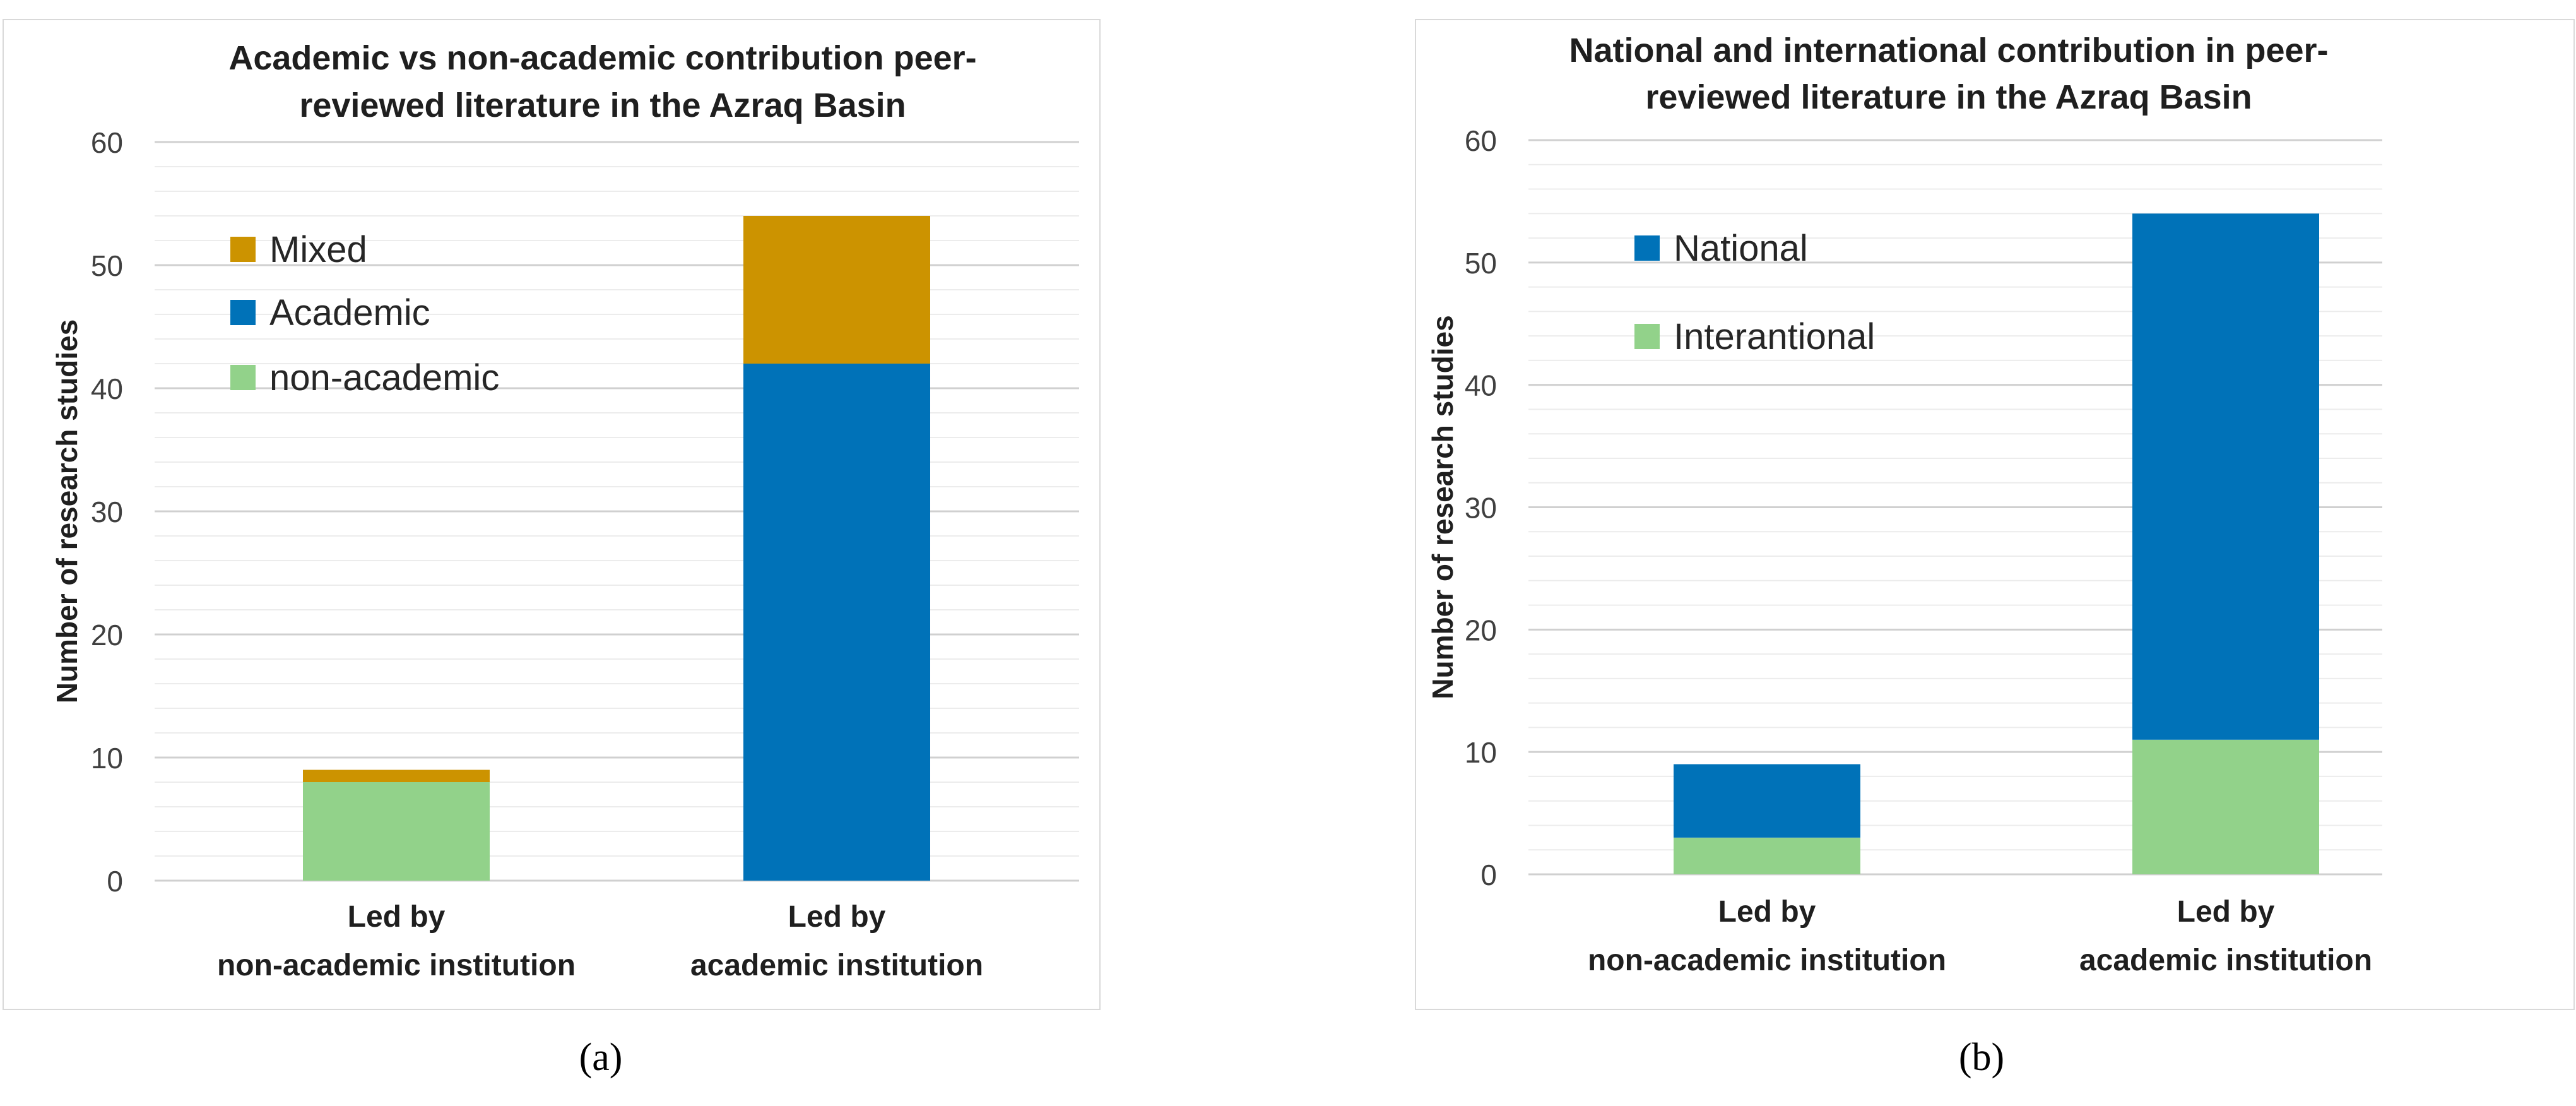 The image size is (2576, 1106). What do you see at coordinates (1981, 1057) in the screenshot?
I see `panel-label-b: (b)` at bounding box center [1981, 1057].